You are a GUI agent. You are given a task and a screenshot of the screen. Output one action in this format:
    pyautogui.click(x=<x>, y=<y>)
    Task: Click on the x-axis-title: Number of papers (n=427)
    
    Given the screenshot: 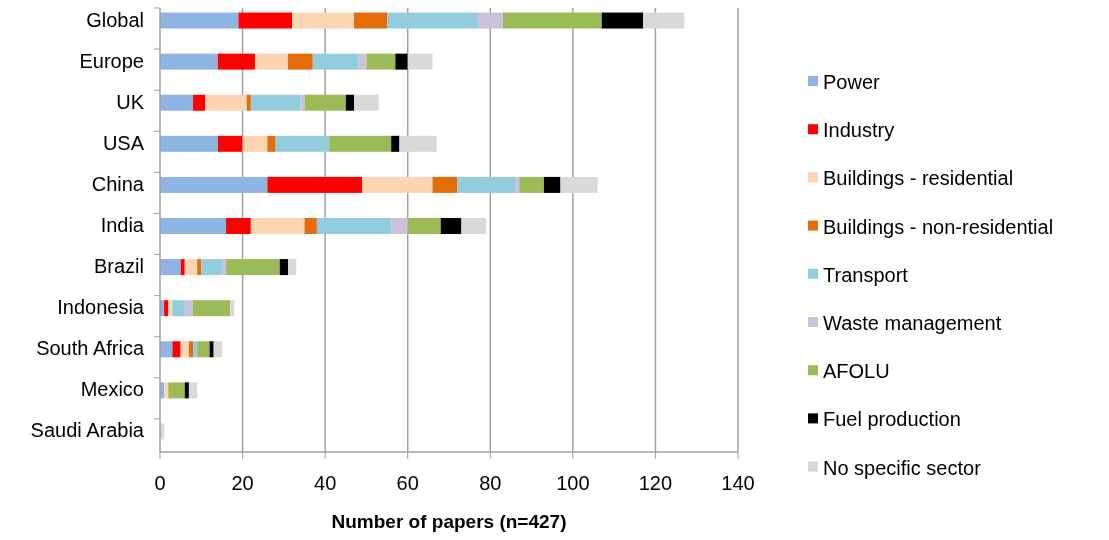 What is the action you would take?
    pyautogui.click(x=449, y=521)
    